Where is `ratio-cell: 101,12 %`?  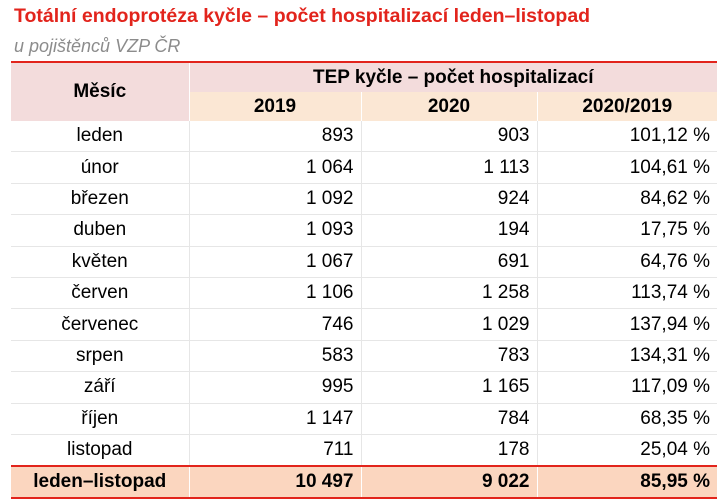
ratio-cell: 101,12 % is located at coordinates (627, 137).